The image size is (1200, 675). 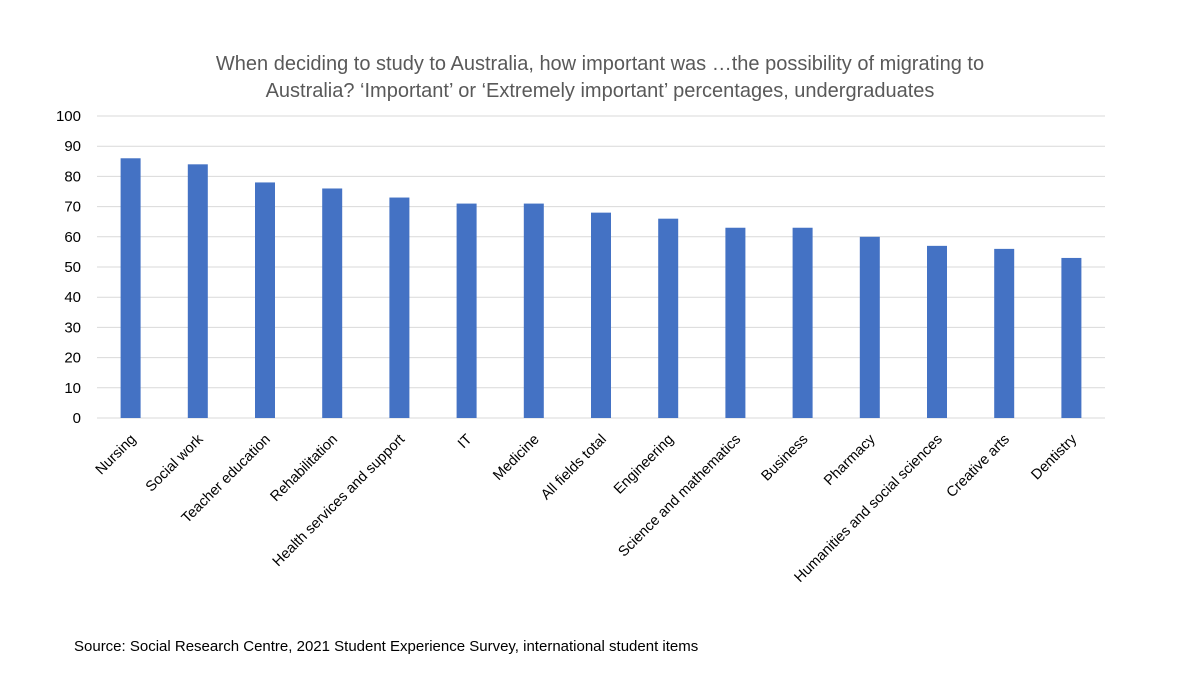 What do you see at coordinates (72, 297) in the screenshot?
I see `y-tick-label: 40` at bounding box center [72, 297].